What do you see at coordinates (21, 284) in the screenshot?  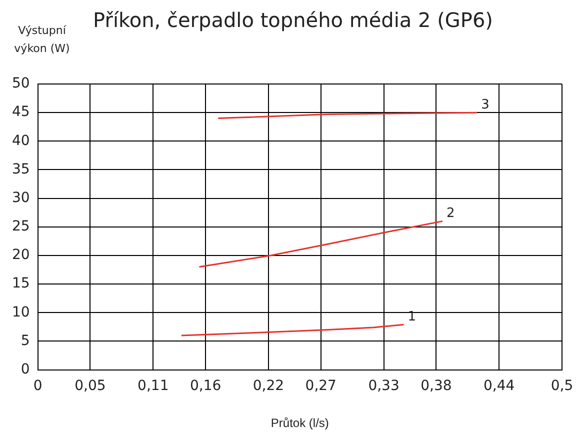 I see `y-tick-label: 15` at bounding box center [21, 284].